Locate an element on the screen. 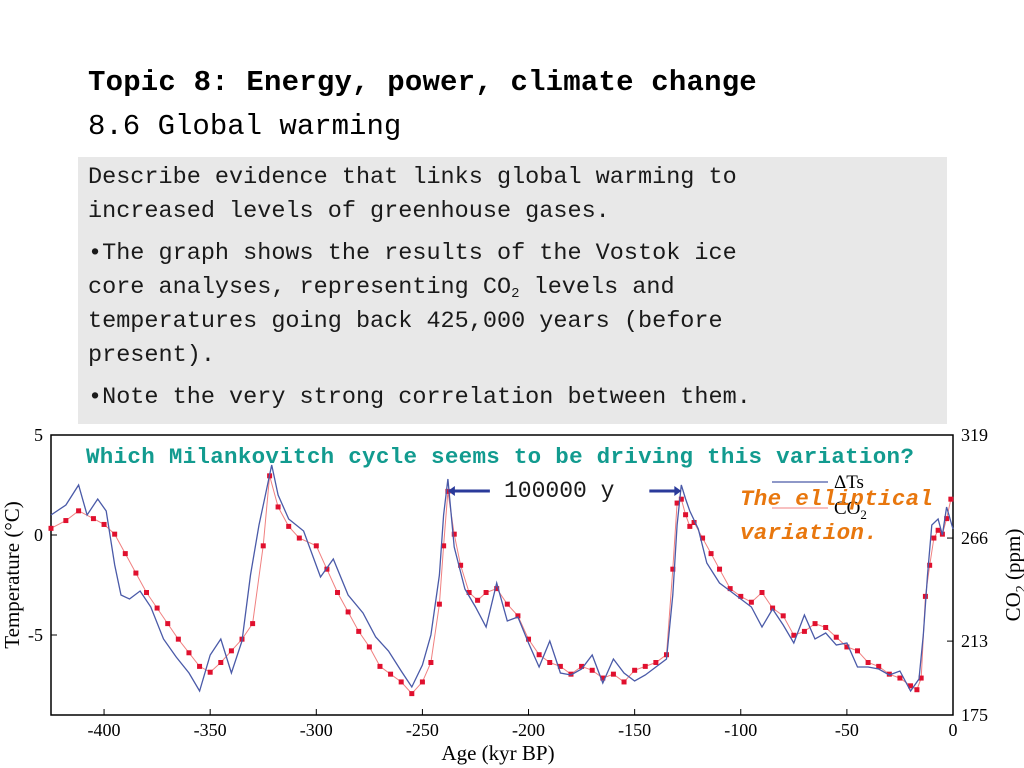 The height and width of the screenshot is (768, 1024). x-axis: -400 -350 -300 -250 -200 -150 -100 -50 0 is located at coordinates (523, 724).